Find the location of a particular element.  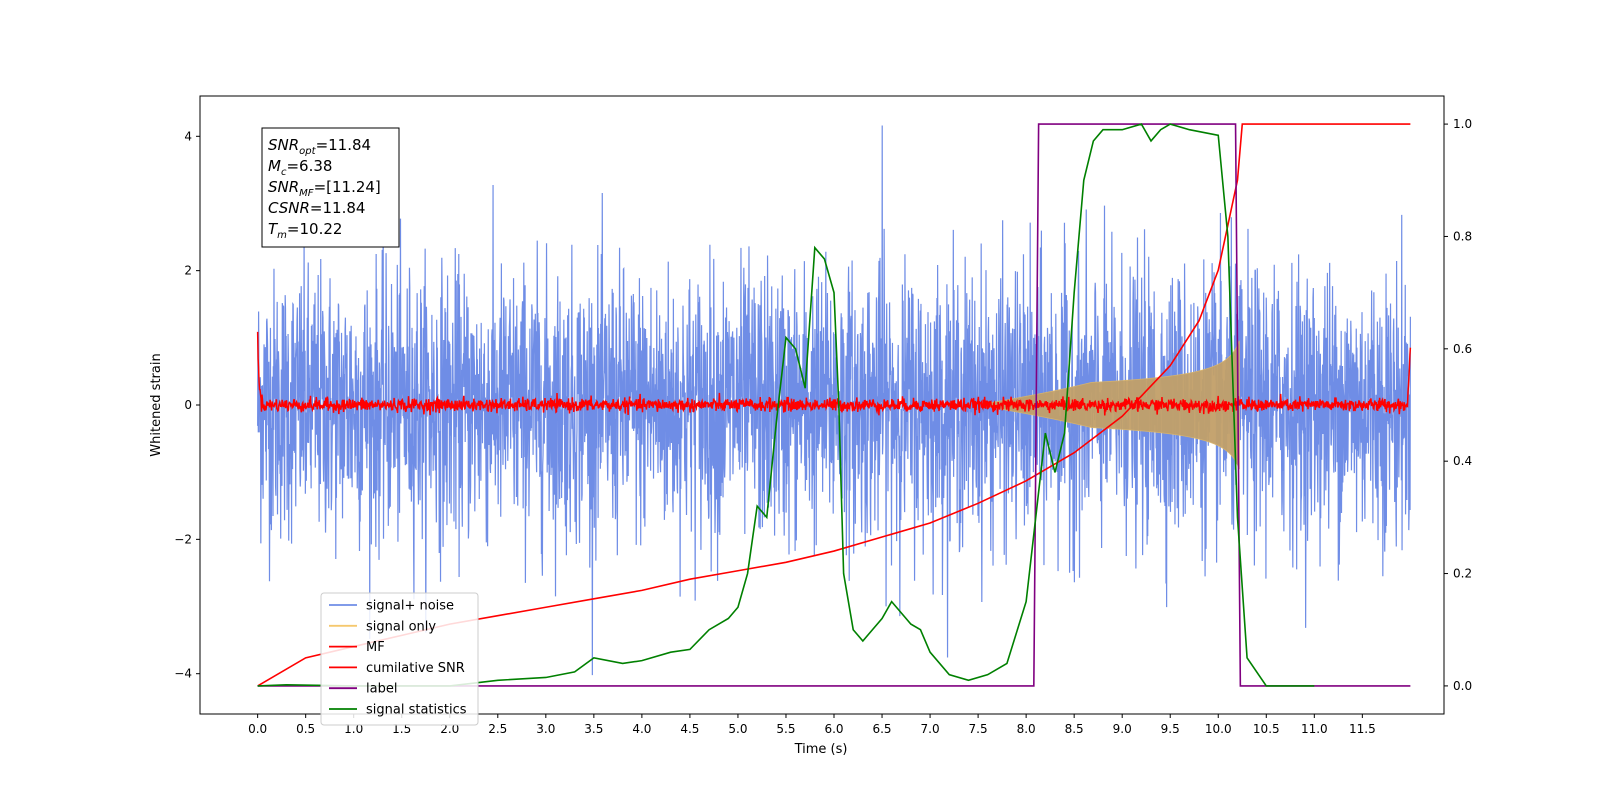

y-tick-label: 0 is located at coordinates (188, 405).